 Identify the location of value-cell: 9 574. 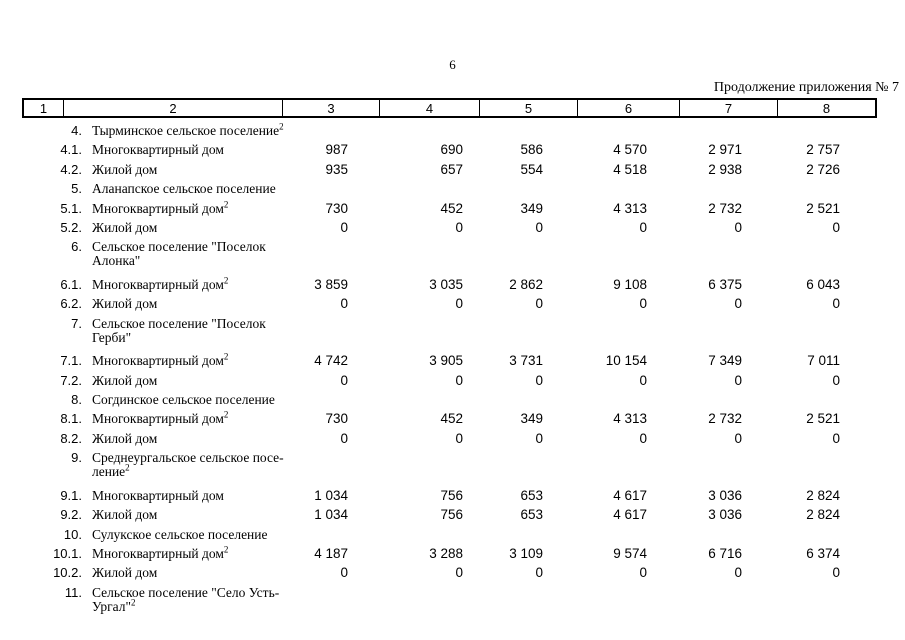
(630, 554).